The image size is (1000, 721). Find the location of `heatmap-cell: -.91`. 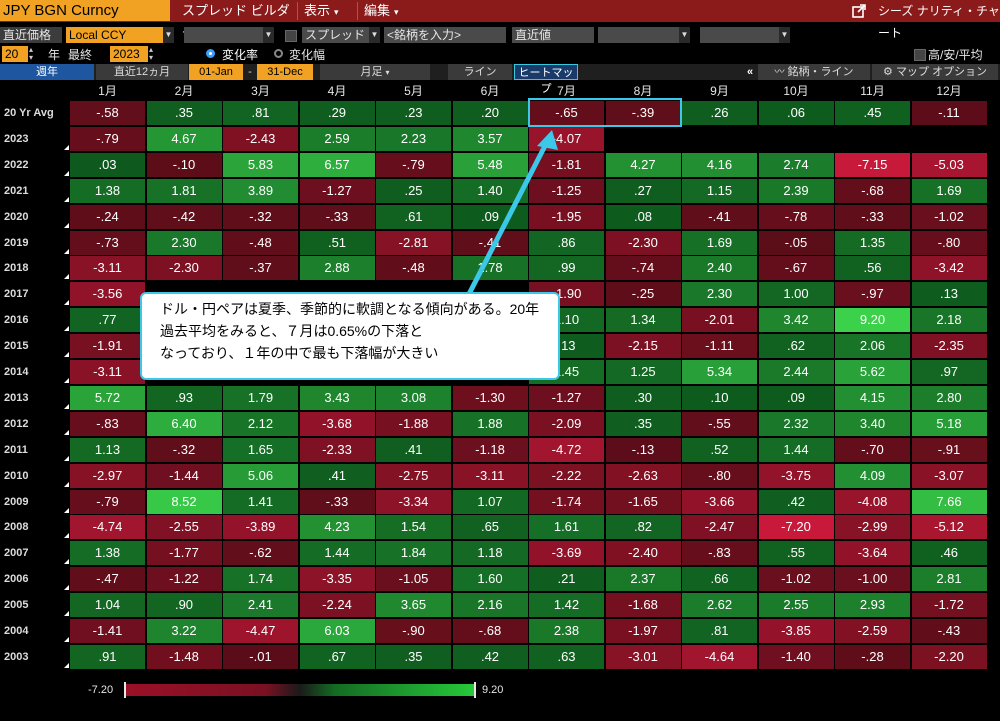

heatmap-cell: -.91 is located at coordinates (949, 449).